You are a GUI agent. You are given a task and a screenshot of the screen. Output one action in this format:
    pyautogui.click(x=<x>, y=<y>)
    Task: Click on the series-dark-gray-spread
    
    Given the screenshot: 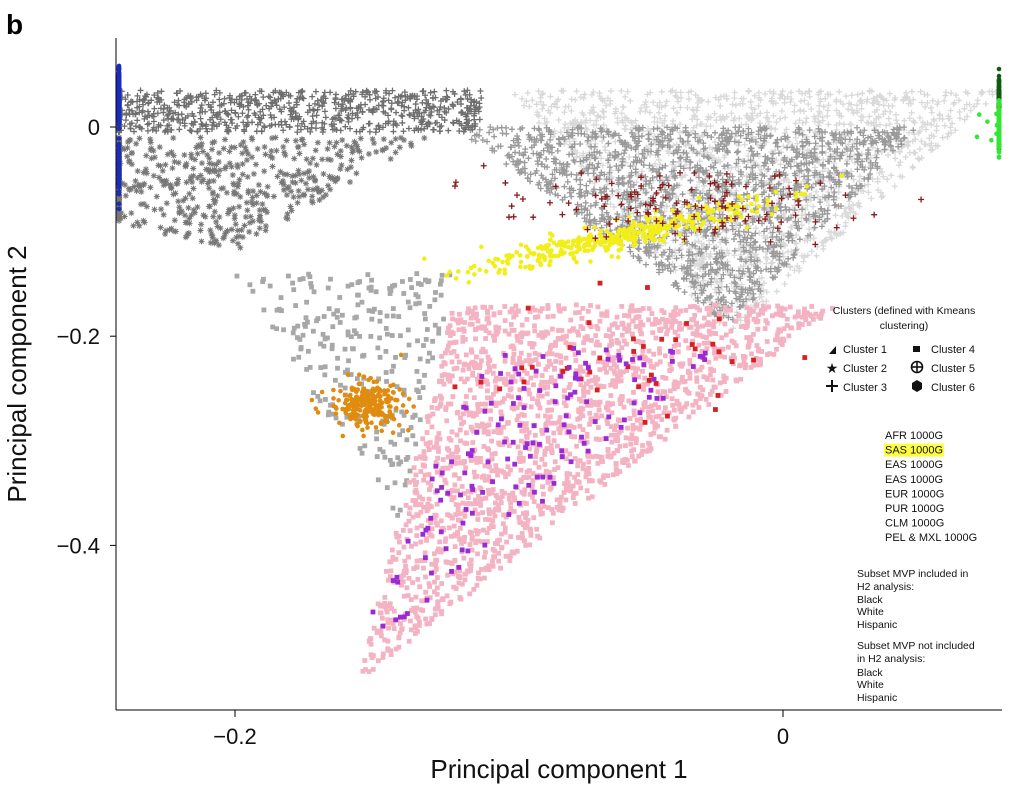 What is the action you would take?
    pyautogui.click(x=272, y=192)
    